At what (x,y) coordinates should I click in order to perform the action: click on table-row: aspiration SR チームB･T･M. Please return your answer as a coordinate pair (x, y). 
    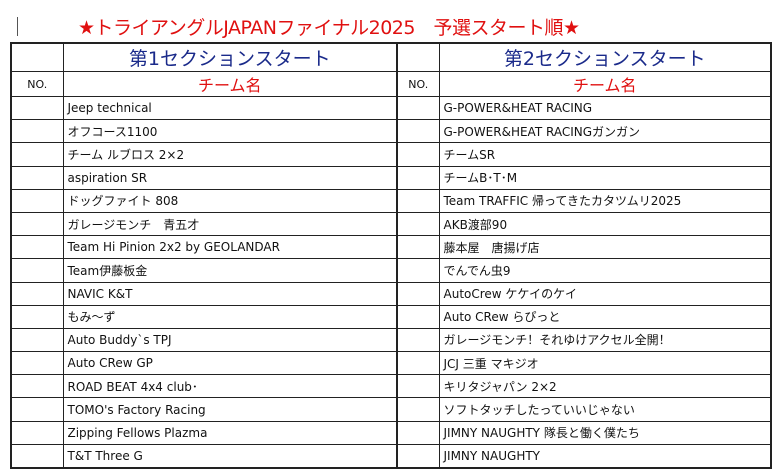
    Looking at the image, I should click on (391, 177).